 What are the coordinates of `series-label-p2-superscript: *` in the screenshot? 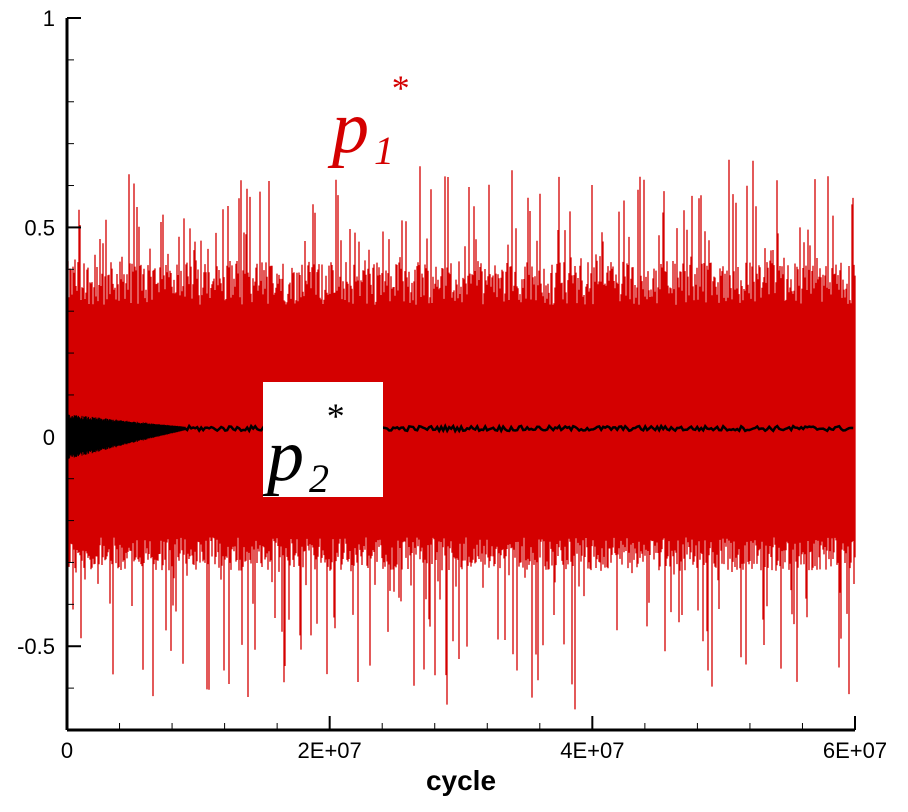 It's located at (334, 416).